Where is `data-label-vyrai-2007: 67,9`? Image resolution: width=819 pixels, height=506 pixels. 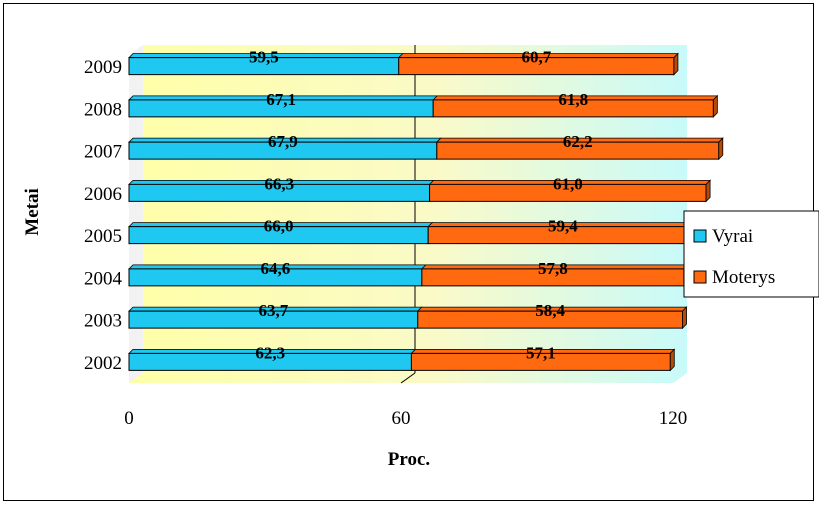
data-label-vyrai-2007: 67,9 is located at coordinates (283, 141).